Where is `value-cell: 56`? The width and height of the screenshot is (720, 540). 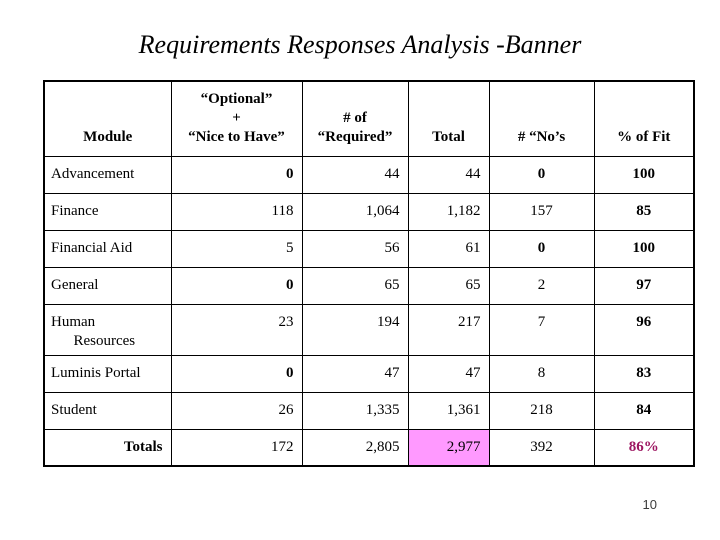 value-cell: 56 is located at coordinates (355, 248).